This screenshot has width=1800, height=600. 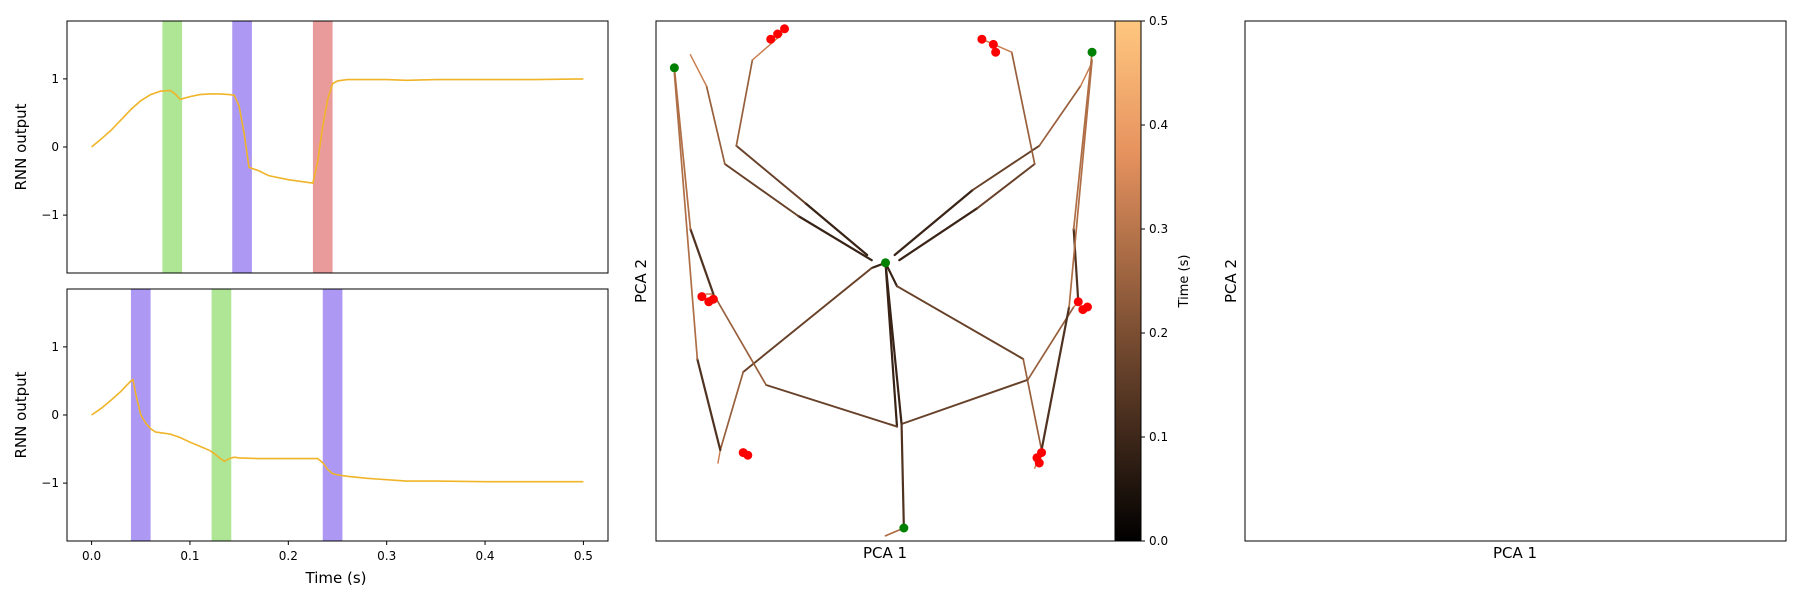 What do you see at coordinates (1158, 437) in the screenshot?
I see `colorbar-tick-label: 0.1` at bounding box center [1158, 437].